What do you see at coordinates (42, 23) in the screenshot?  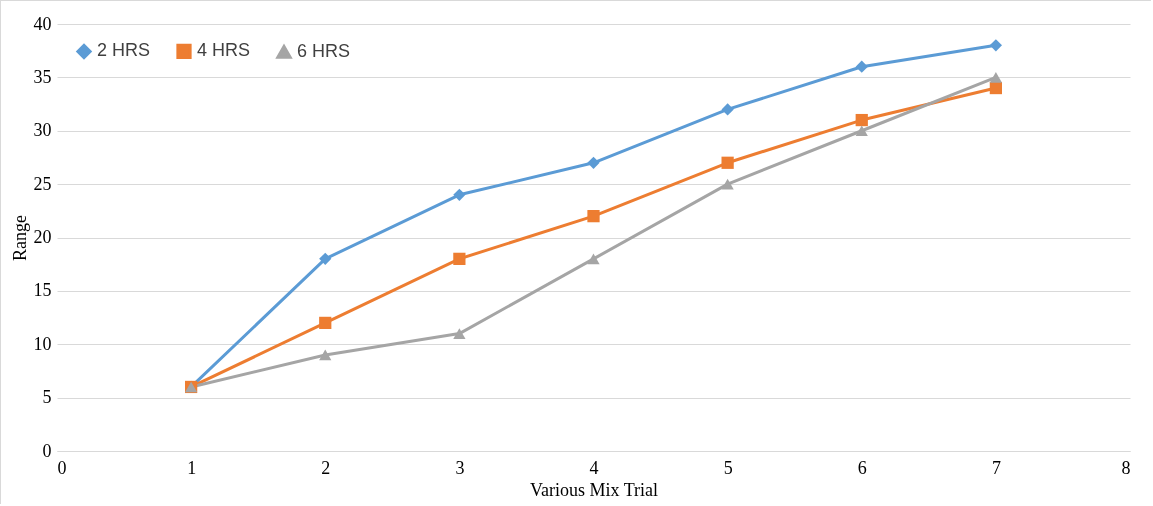 I see `y-tick-label: 40` at bounding box center [42, 23].